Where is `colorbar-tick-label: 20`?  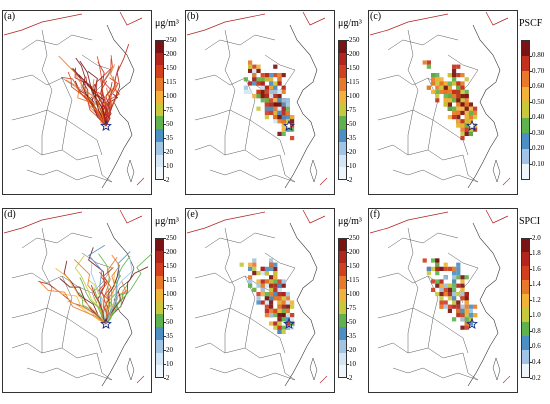 colorbar-tick-label: 20 is located at coordinates (352, 349).